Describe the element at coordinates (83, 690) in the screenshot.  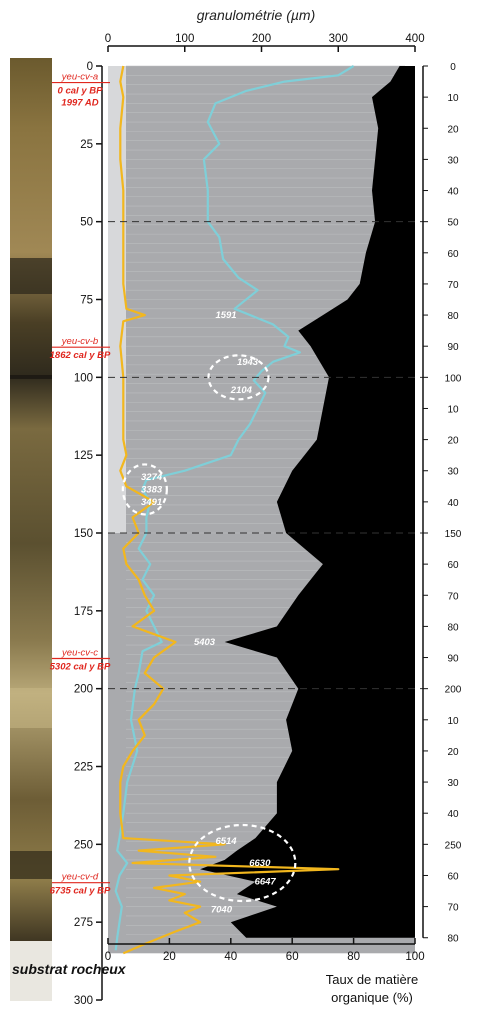
I see `depth-axis-tick-label: 200` at that location.